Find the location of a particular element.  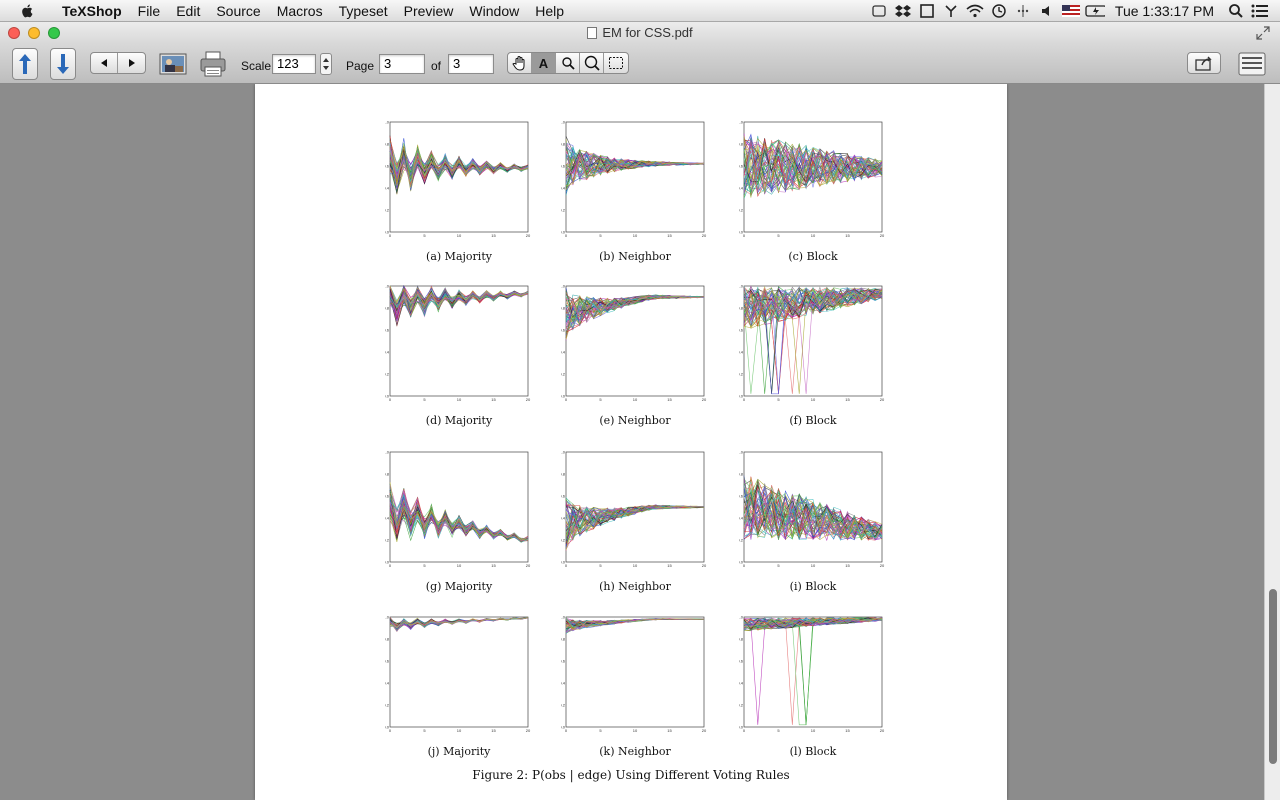

menu-edit: Edit is located at coordinates (188, 10).